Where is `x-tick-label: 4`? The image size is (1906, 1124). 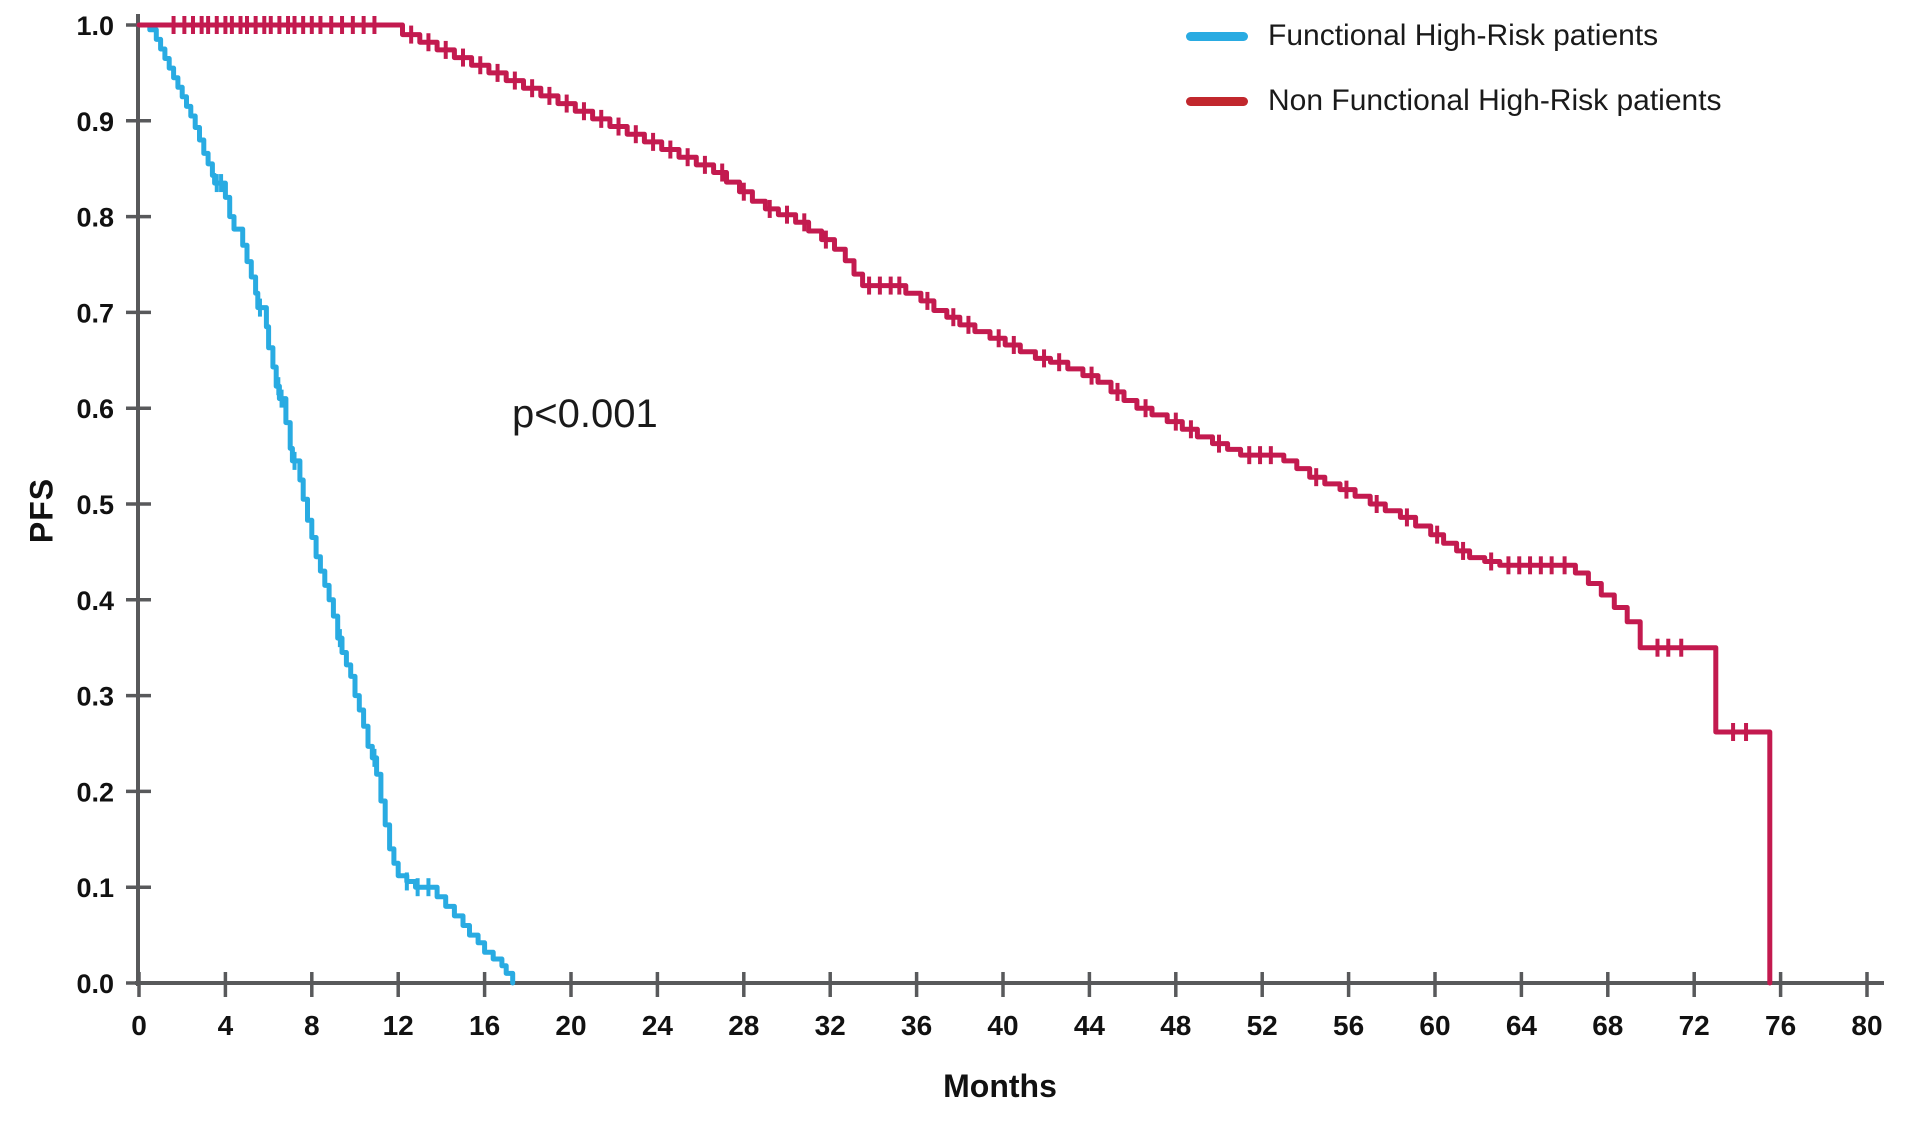 x-tick-label: 4 is located at coordinates (226, 1025).